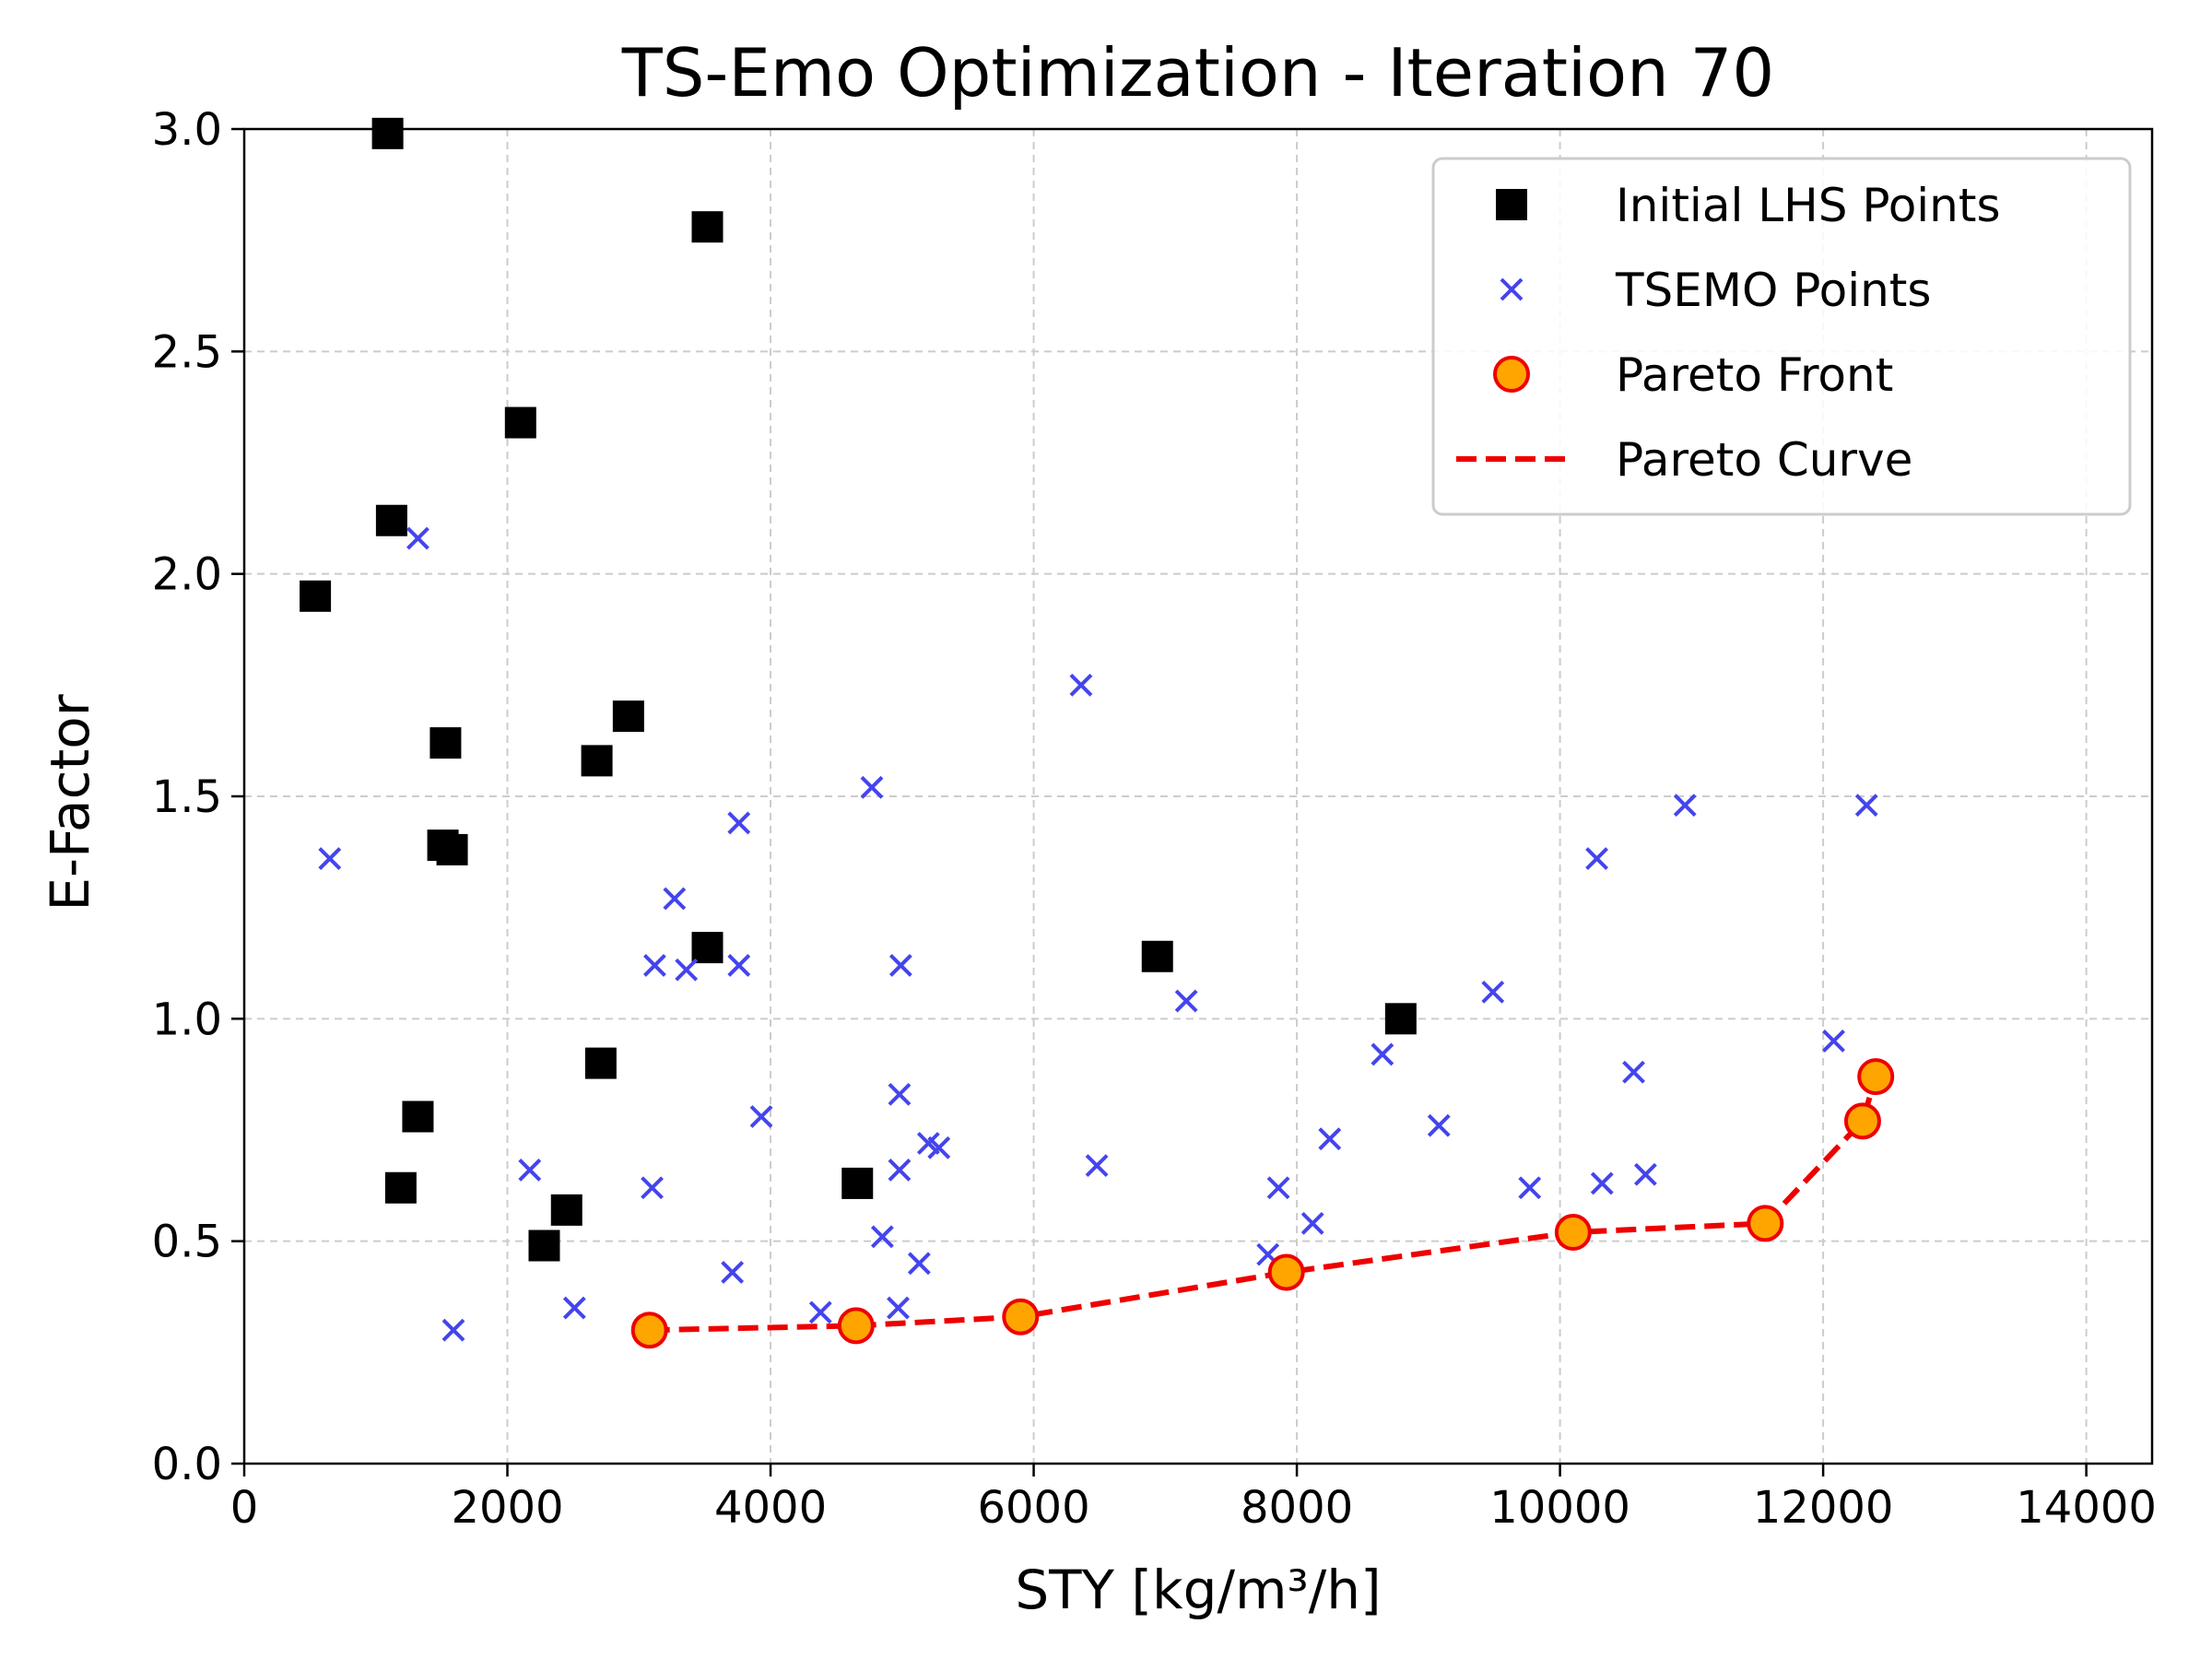  Describe the element at coordinates (187, 1464) in the screenshot. I see `y-tick-label: 0.0` at that location.